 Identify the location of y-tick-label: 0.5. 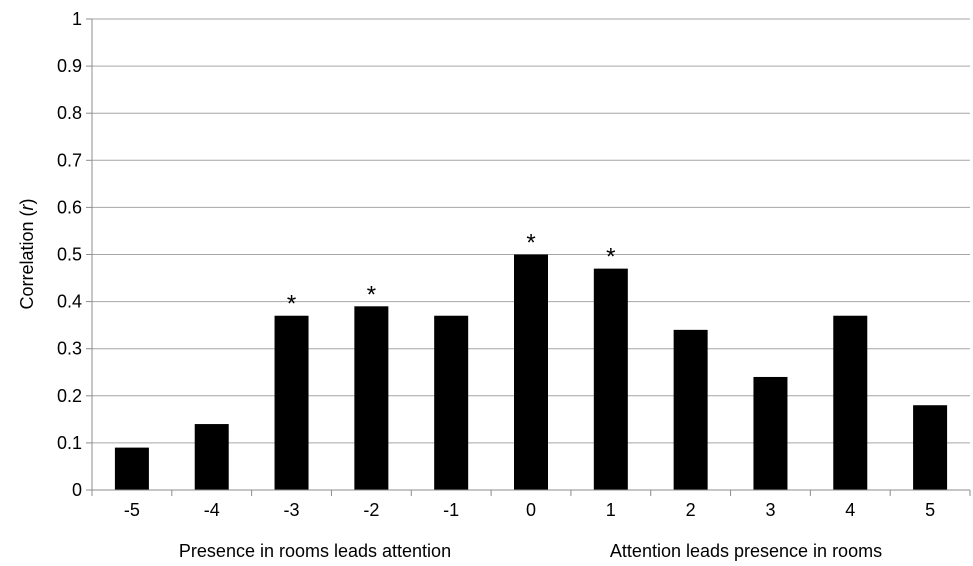
(69, 255).